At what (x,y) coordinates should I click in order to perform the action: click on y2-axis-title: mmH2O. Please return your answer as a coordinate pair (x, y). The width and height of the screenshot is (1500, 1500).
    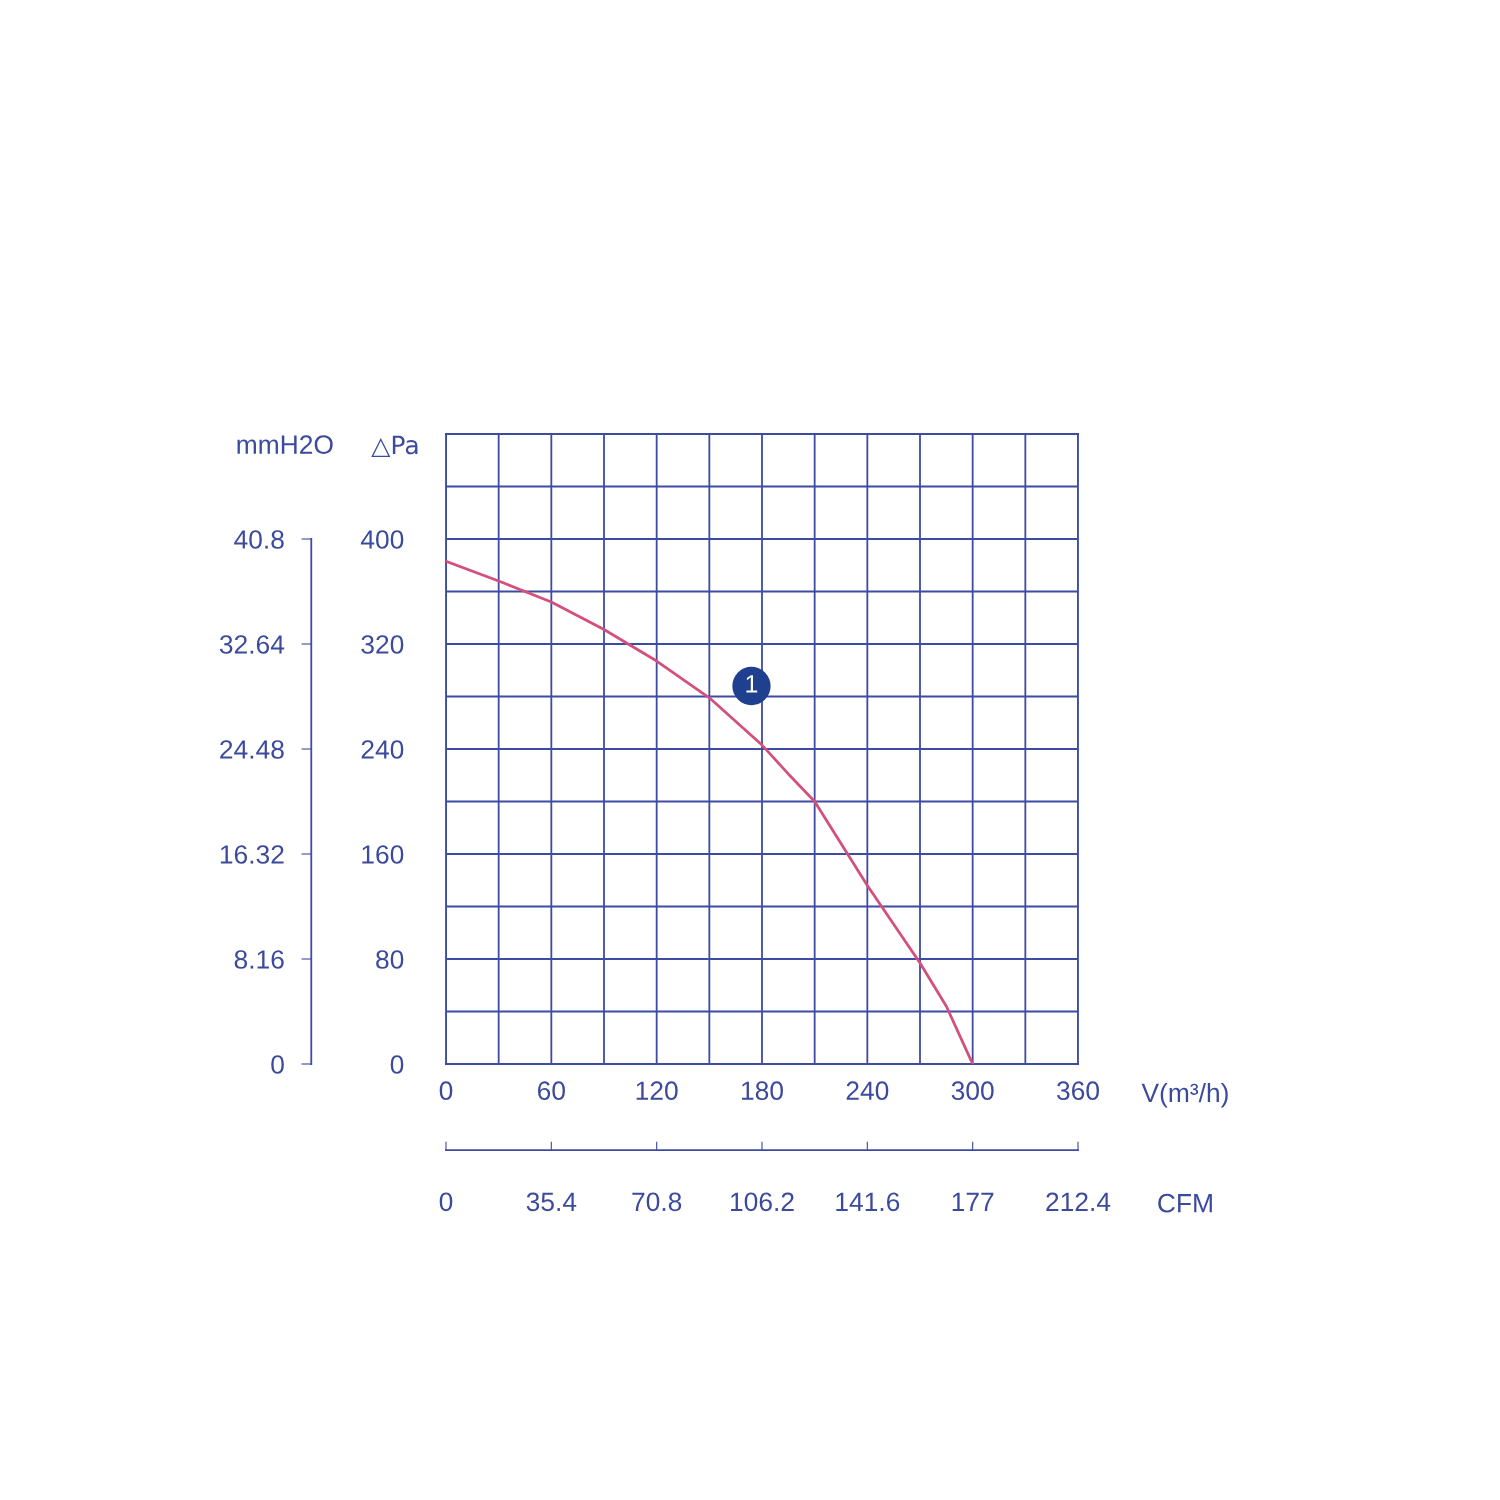
    Looking at the image, I should click on (285, 444).